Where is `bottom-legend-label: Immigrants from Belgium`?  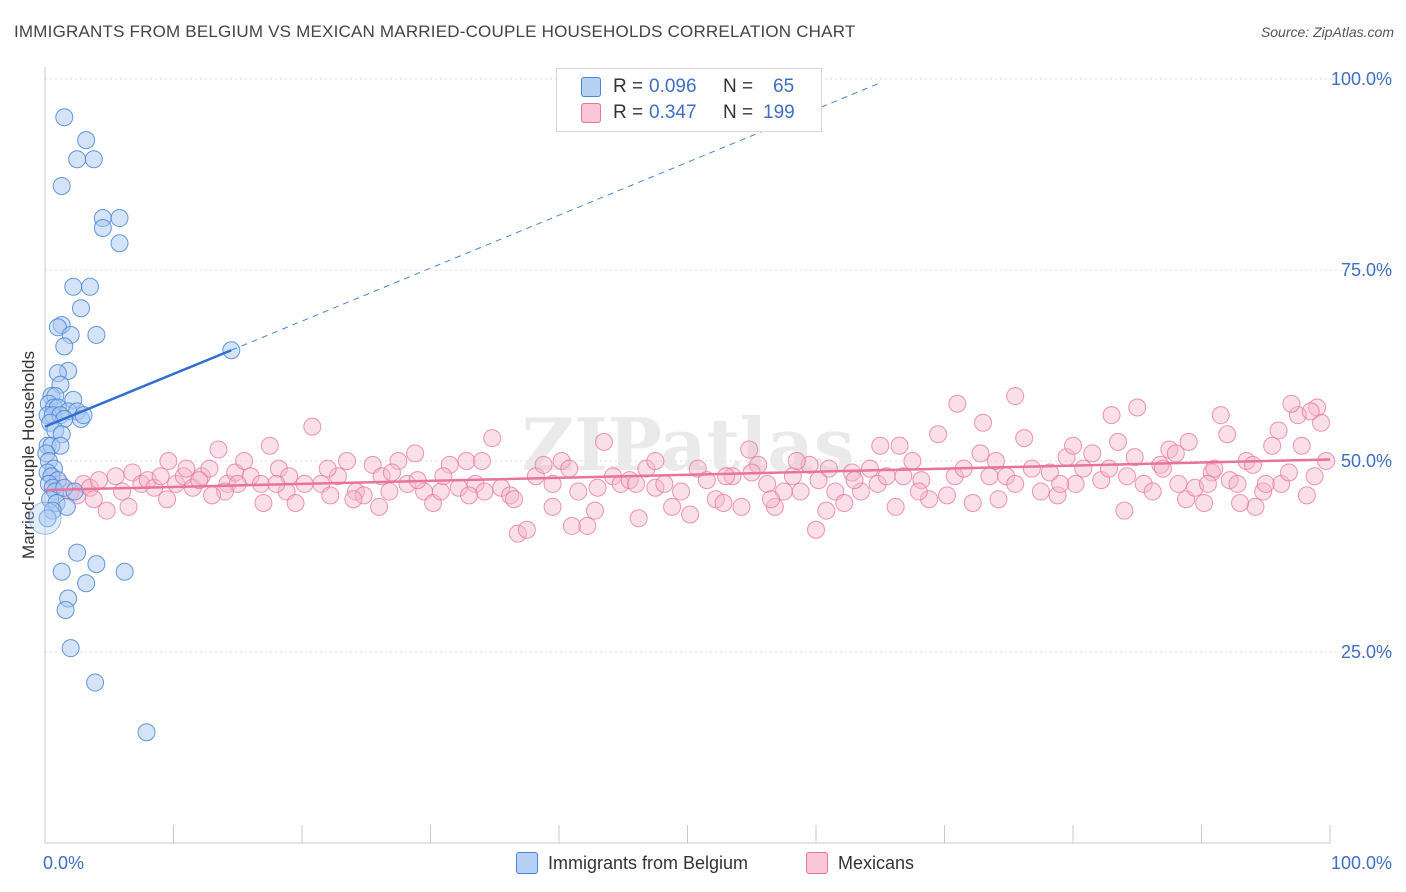
bottom-legend-label: Immigrants from Belgium is located at coordinates (648, 862).